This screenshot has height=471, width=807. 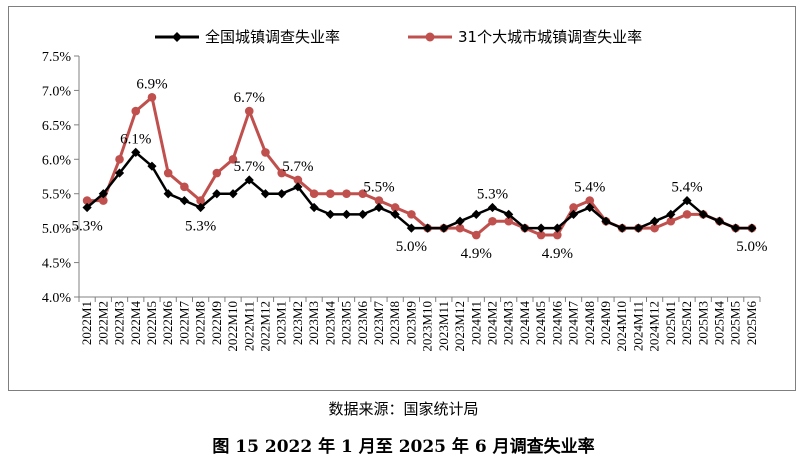 What do you see at coordinates (57, 229) in the screenshot?
I see `y-tick-label: 5.0%` at bounding box center [57, 229].